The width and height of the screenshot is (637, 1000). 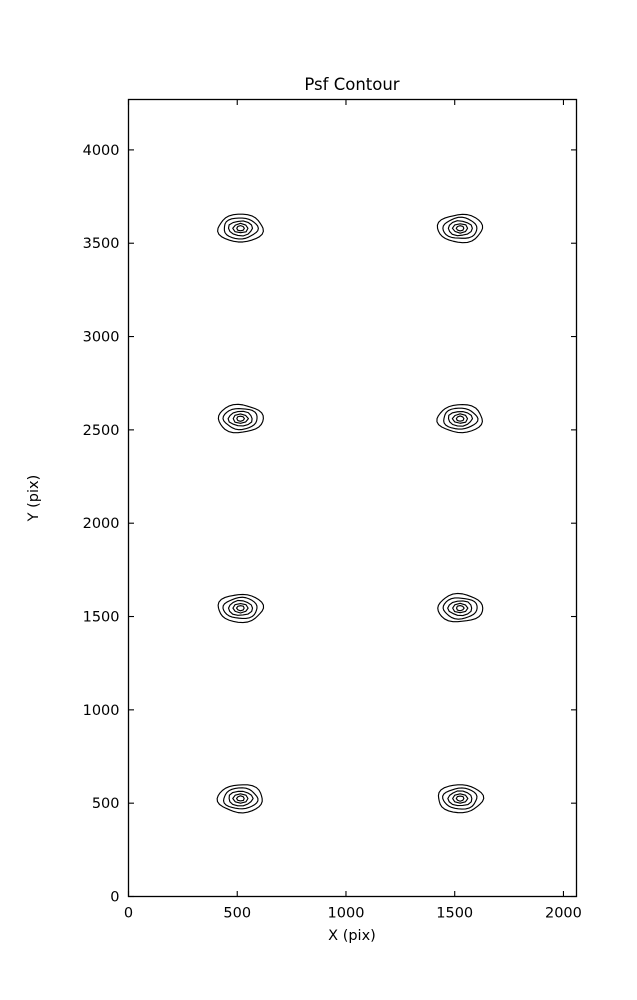 I want to click on y-tick-label: 2000, so click(x=101, y=524).